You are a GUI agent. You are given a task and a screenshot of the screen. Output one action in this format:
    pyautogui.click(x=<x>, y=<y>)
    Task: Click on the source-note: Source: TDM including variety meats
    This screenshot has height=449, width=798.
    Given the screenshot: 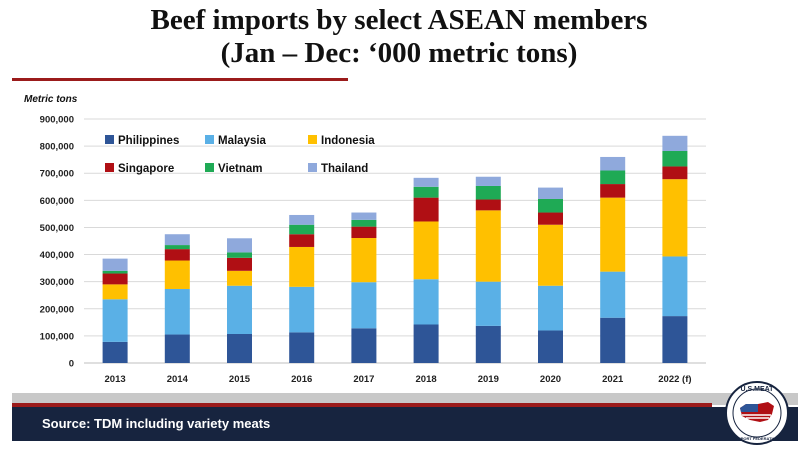 What is the action you would take?
    pyautogui.click(x=156, y=423)
    